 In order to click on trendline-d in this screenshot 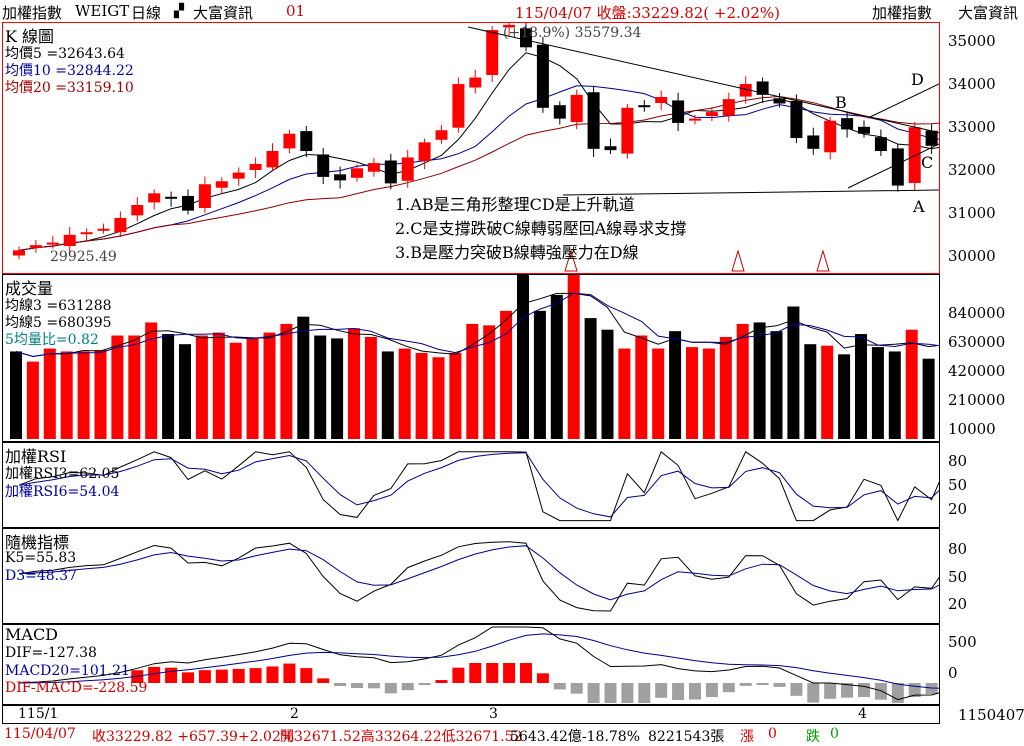, I will do `click(903, 101)`.